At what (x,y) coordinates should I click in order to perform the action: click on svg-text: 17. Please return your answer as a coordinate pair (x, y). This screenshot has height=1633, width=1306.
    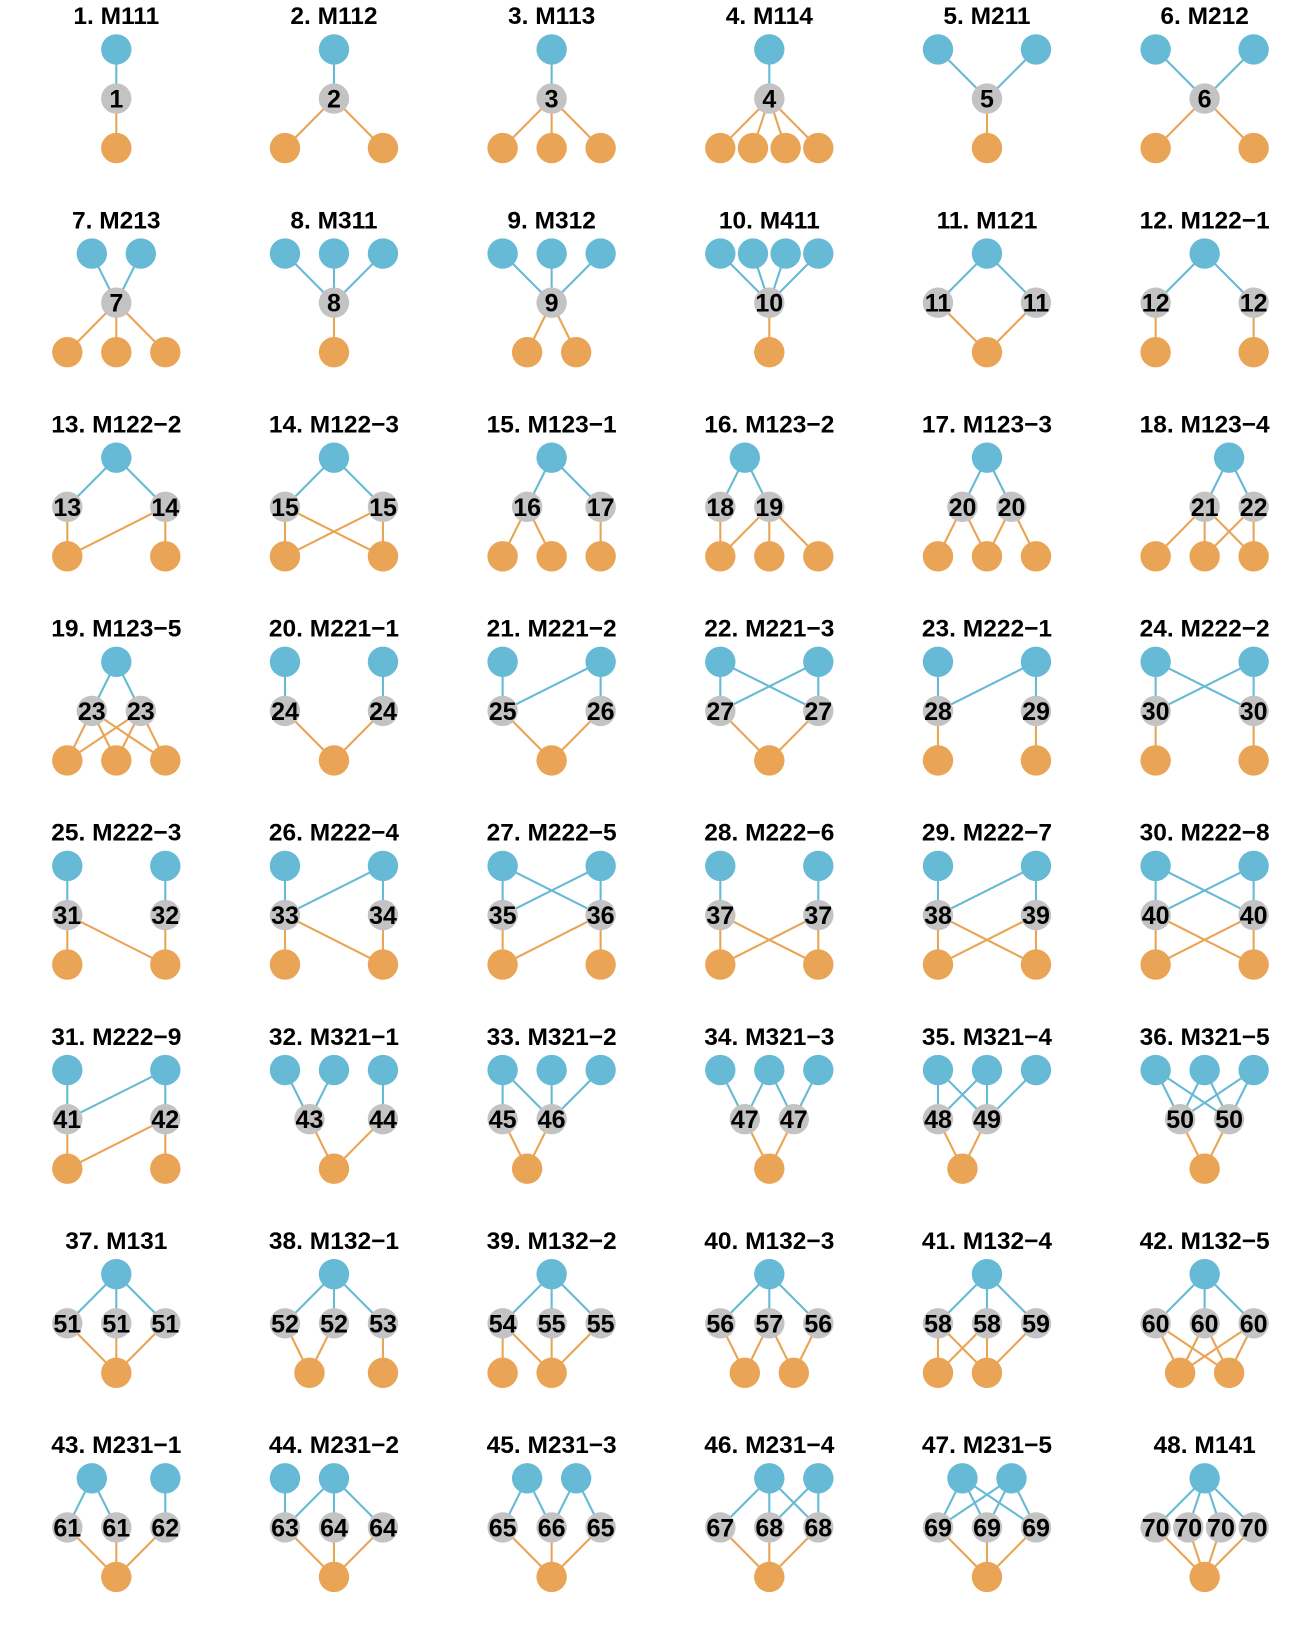
    Looking at the image, I should click on (601, 508).